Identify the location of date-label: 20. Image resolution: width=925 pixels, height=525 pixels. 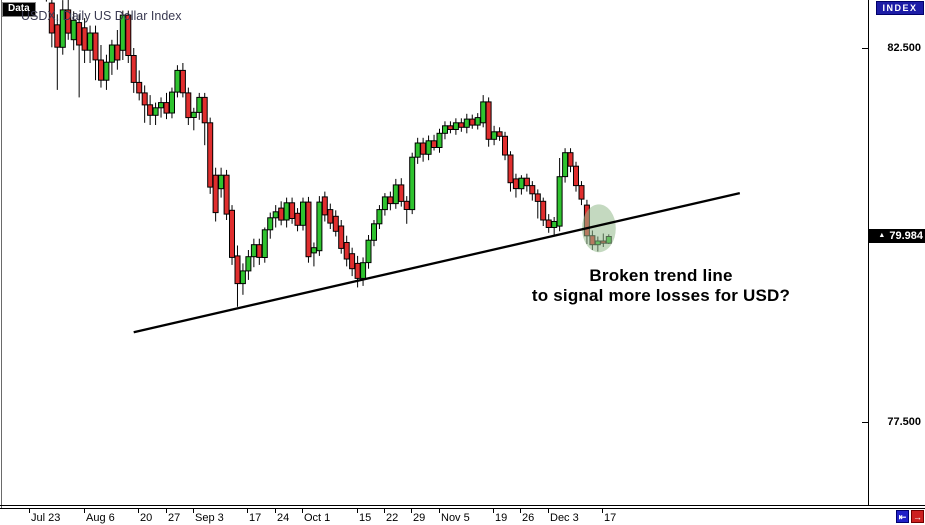
(146, 518).